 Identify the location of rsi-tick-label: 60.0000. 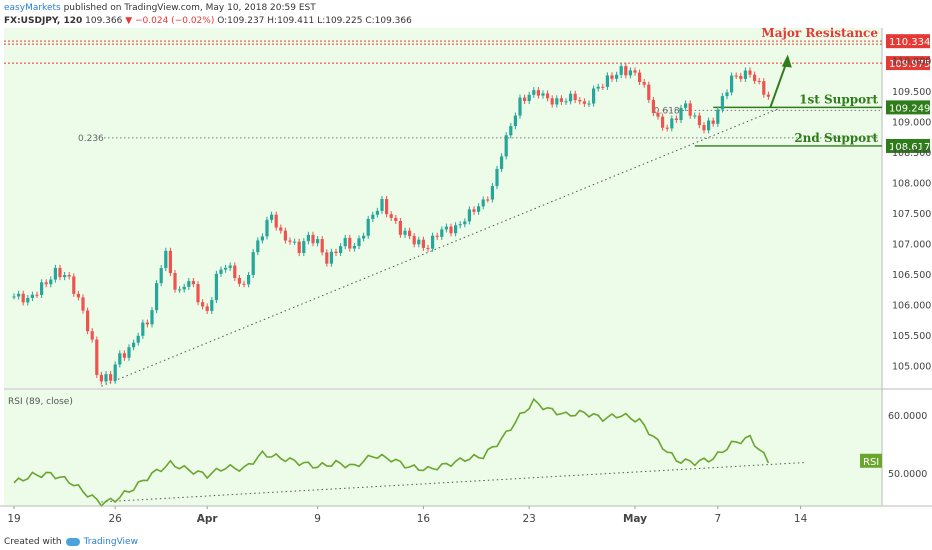
(907, 416).